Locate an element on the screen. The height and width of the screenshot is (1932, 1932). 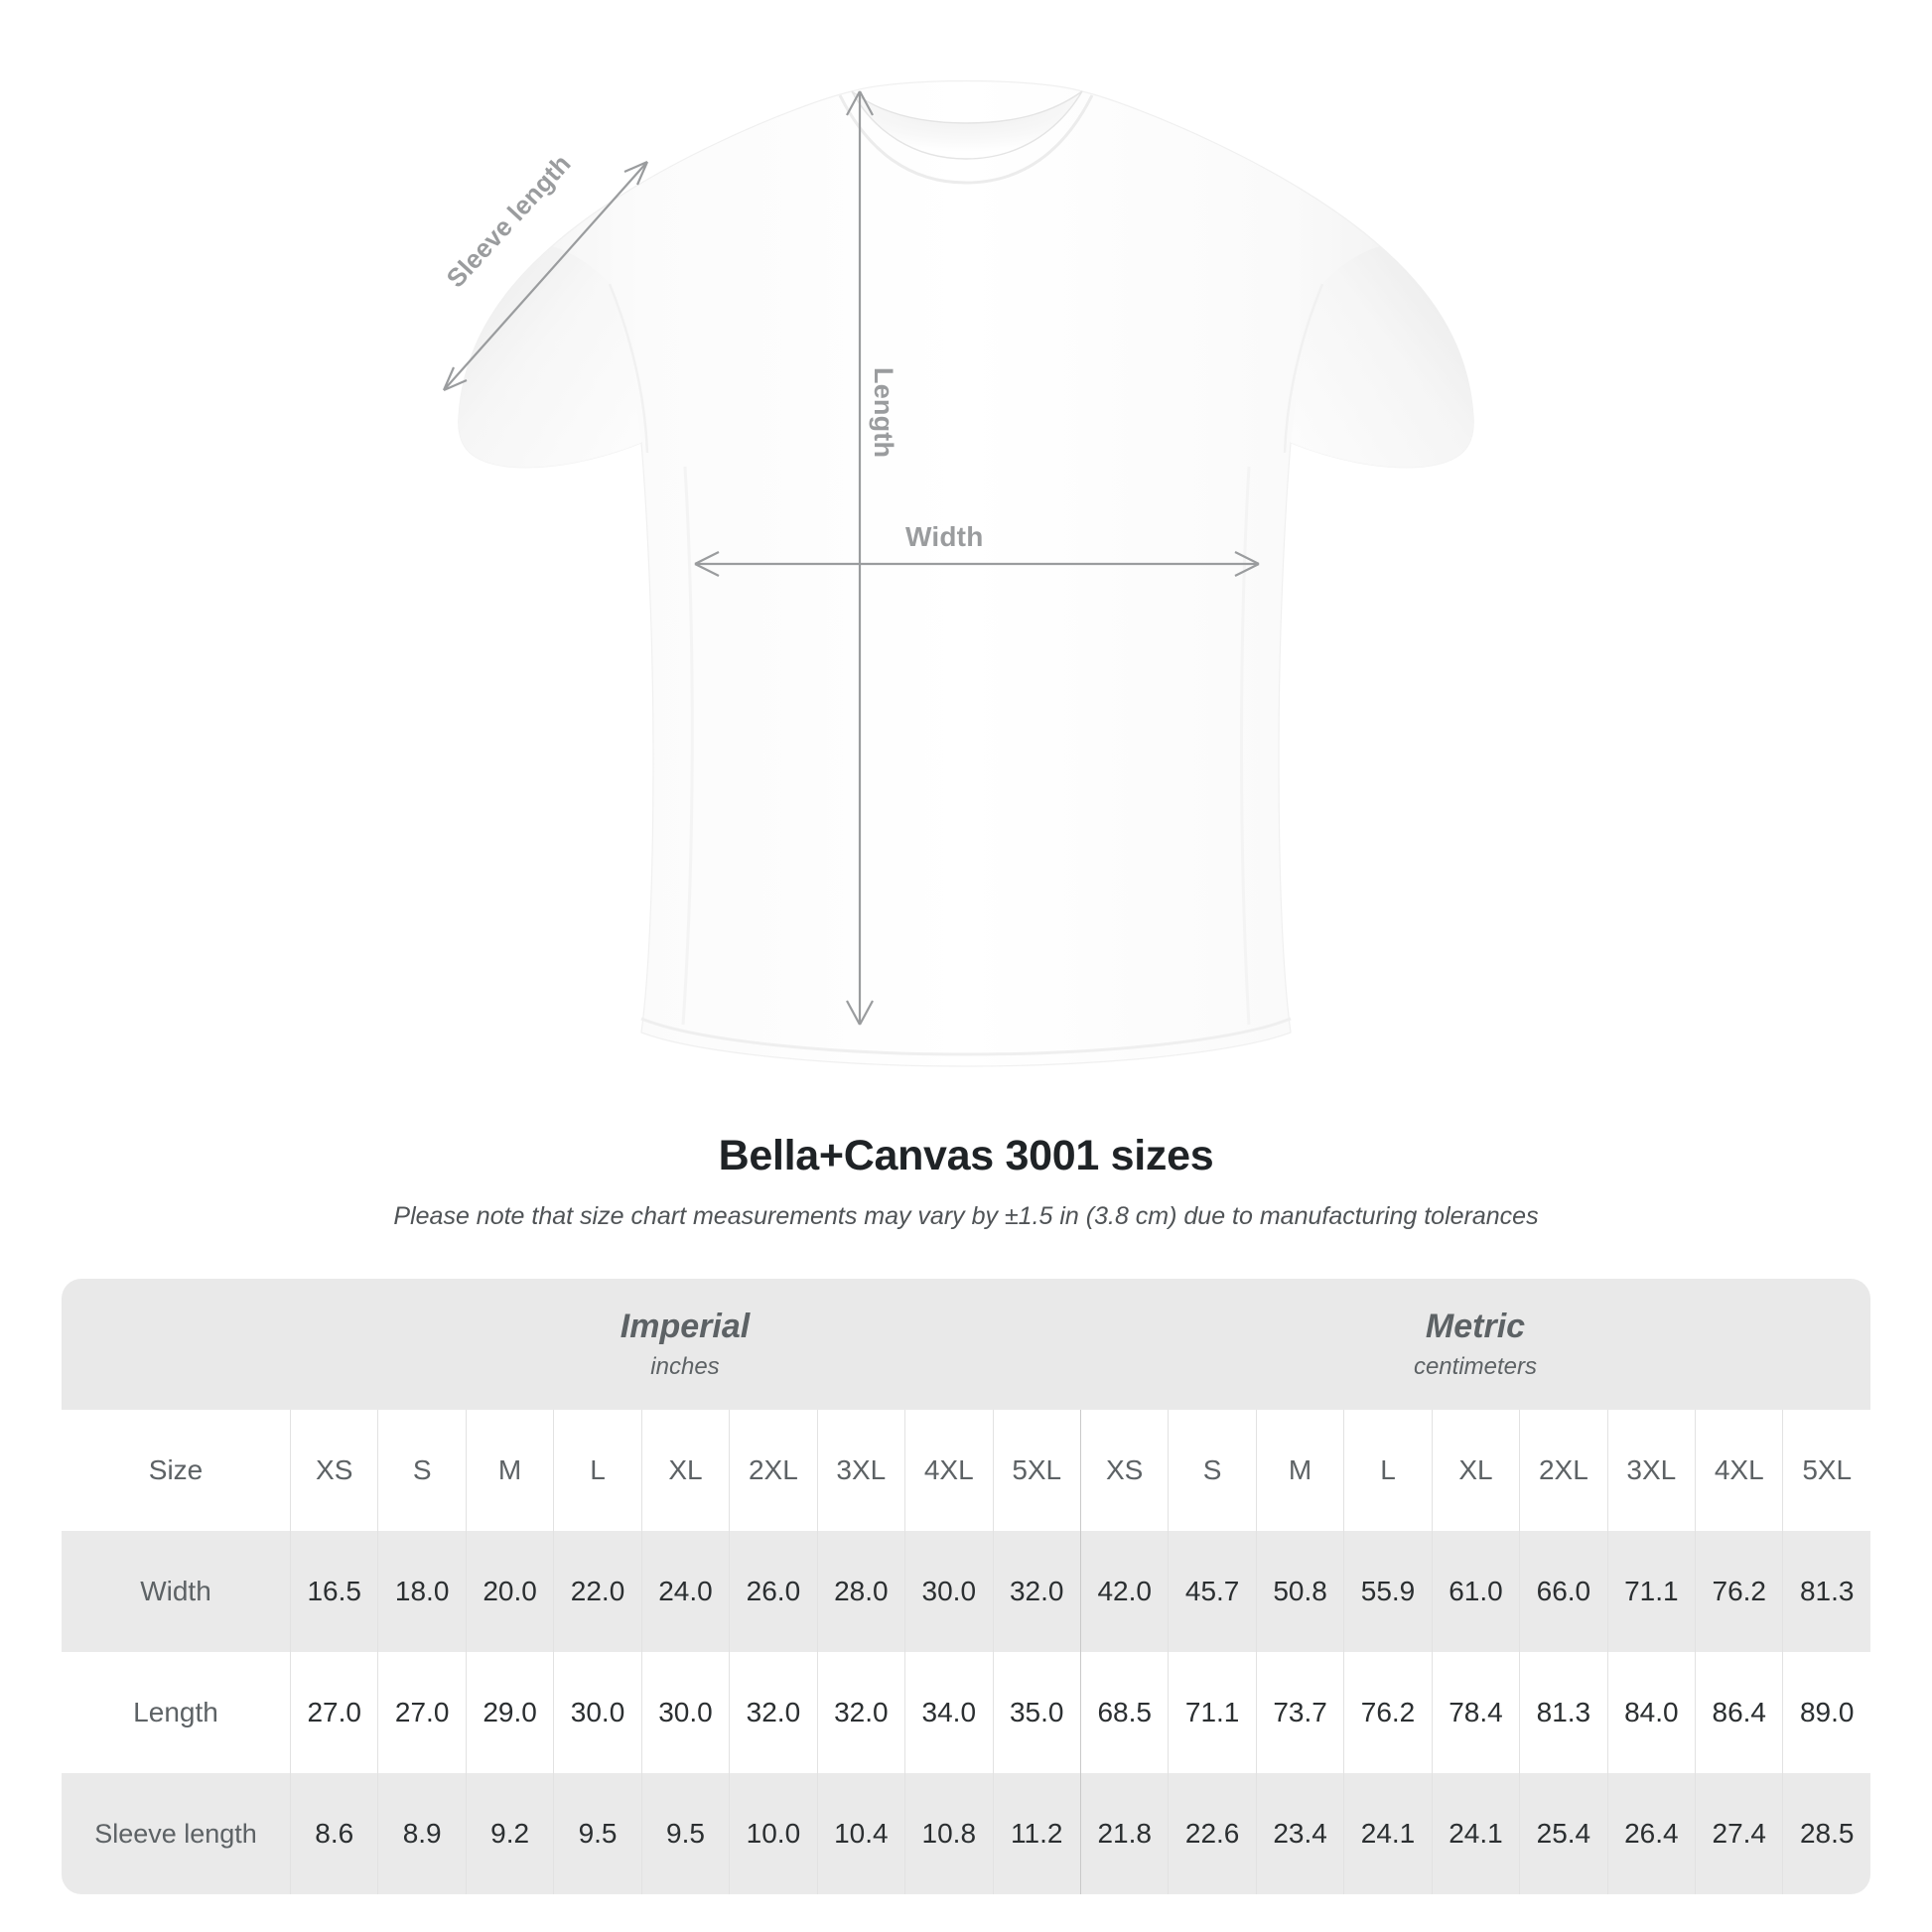
cell-sleeve-length-imperial-l: 9.5 is located at coordinates (597, 1833).